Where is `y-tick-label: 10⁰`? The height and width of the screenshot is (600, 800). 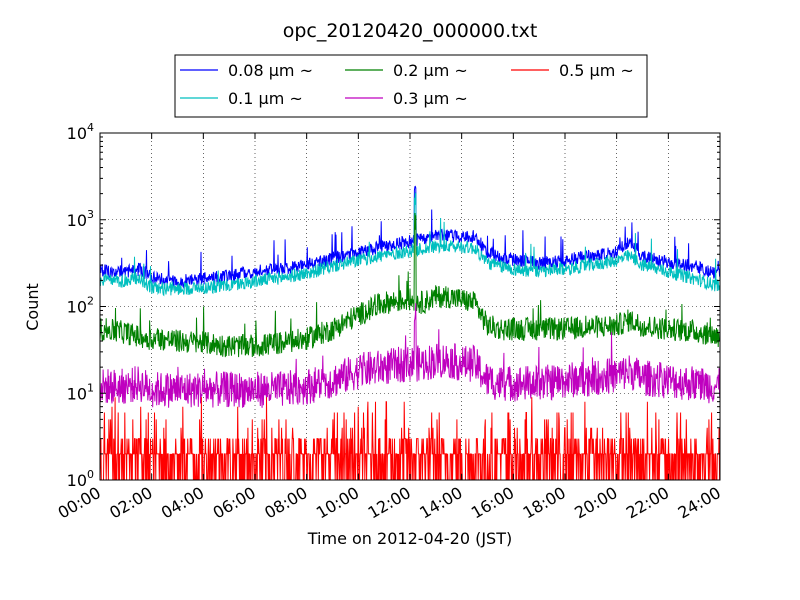 y-tick-label: 10⁰ is located at coordinates (80, 479).